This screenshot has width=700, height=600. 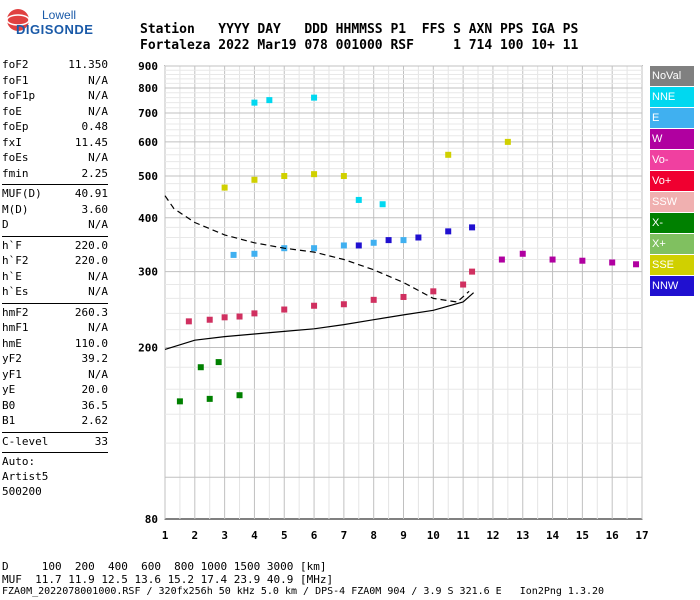 What do you see at coordinates (55, 144) in the screenshot?
I see `param-row: fxI 11.45` at bounding box center [55, 144].